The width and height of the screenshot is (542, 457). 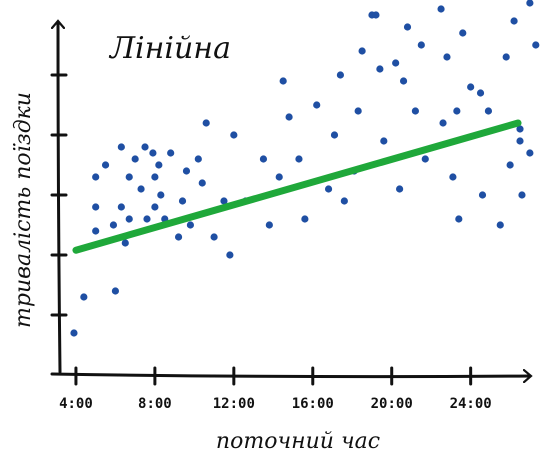 What do you see at coordinates (59, 198) in the screenshot?
I see `y-axis` at bounding box center [59, 198].